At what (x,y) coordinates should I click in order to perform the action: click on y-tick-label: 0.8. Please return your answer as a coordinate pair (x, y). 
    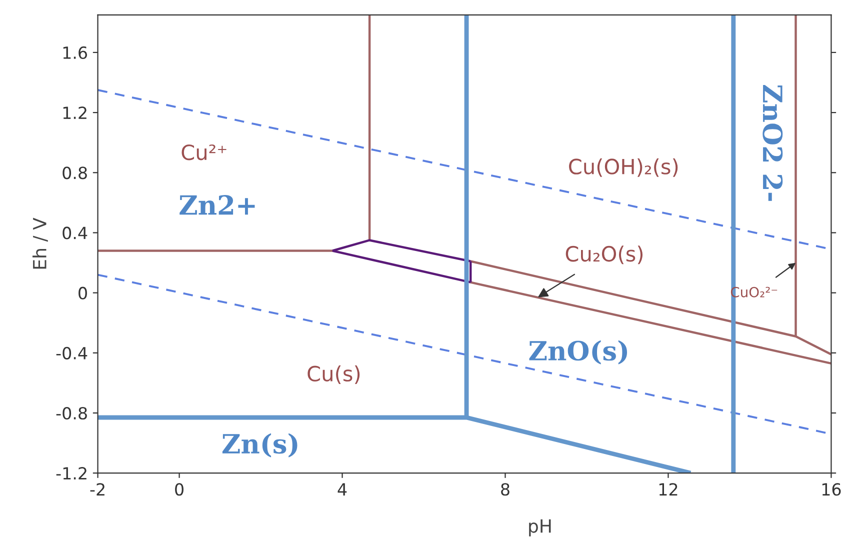
    Looking at the image, I should click on (74, 173).